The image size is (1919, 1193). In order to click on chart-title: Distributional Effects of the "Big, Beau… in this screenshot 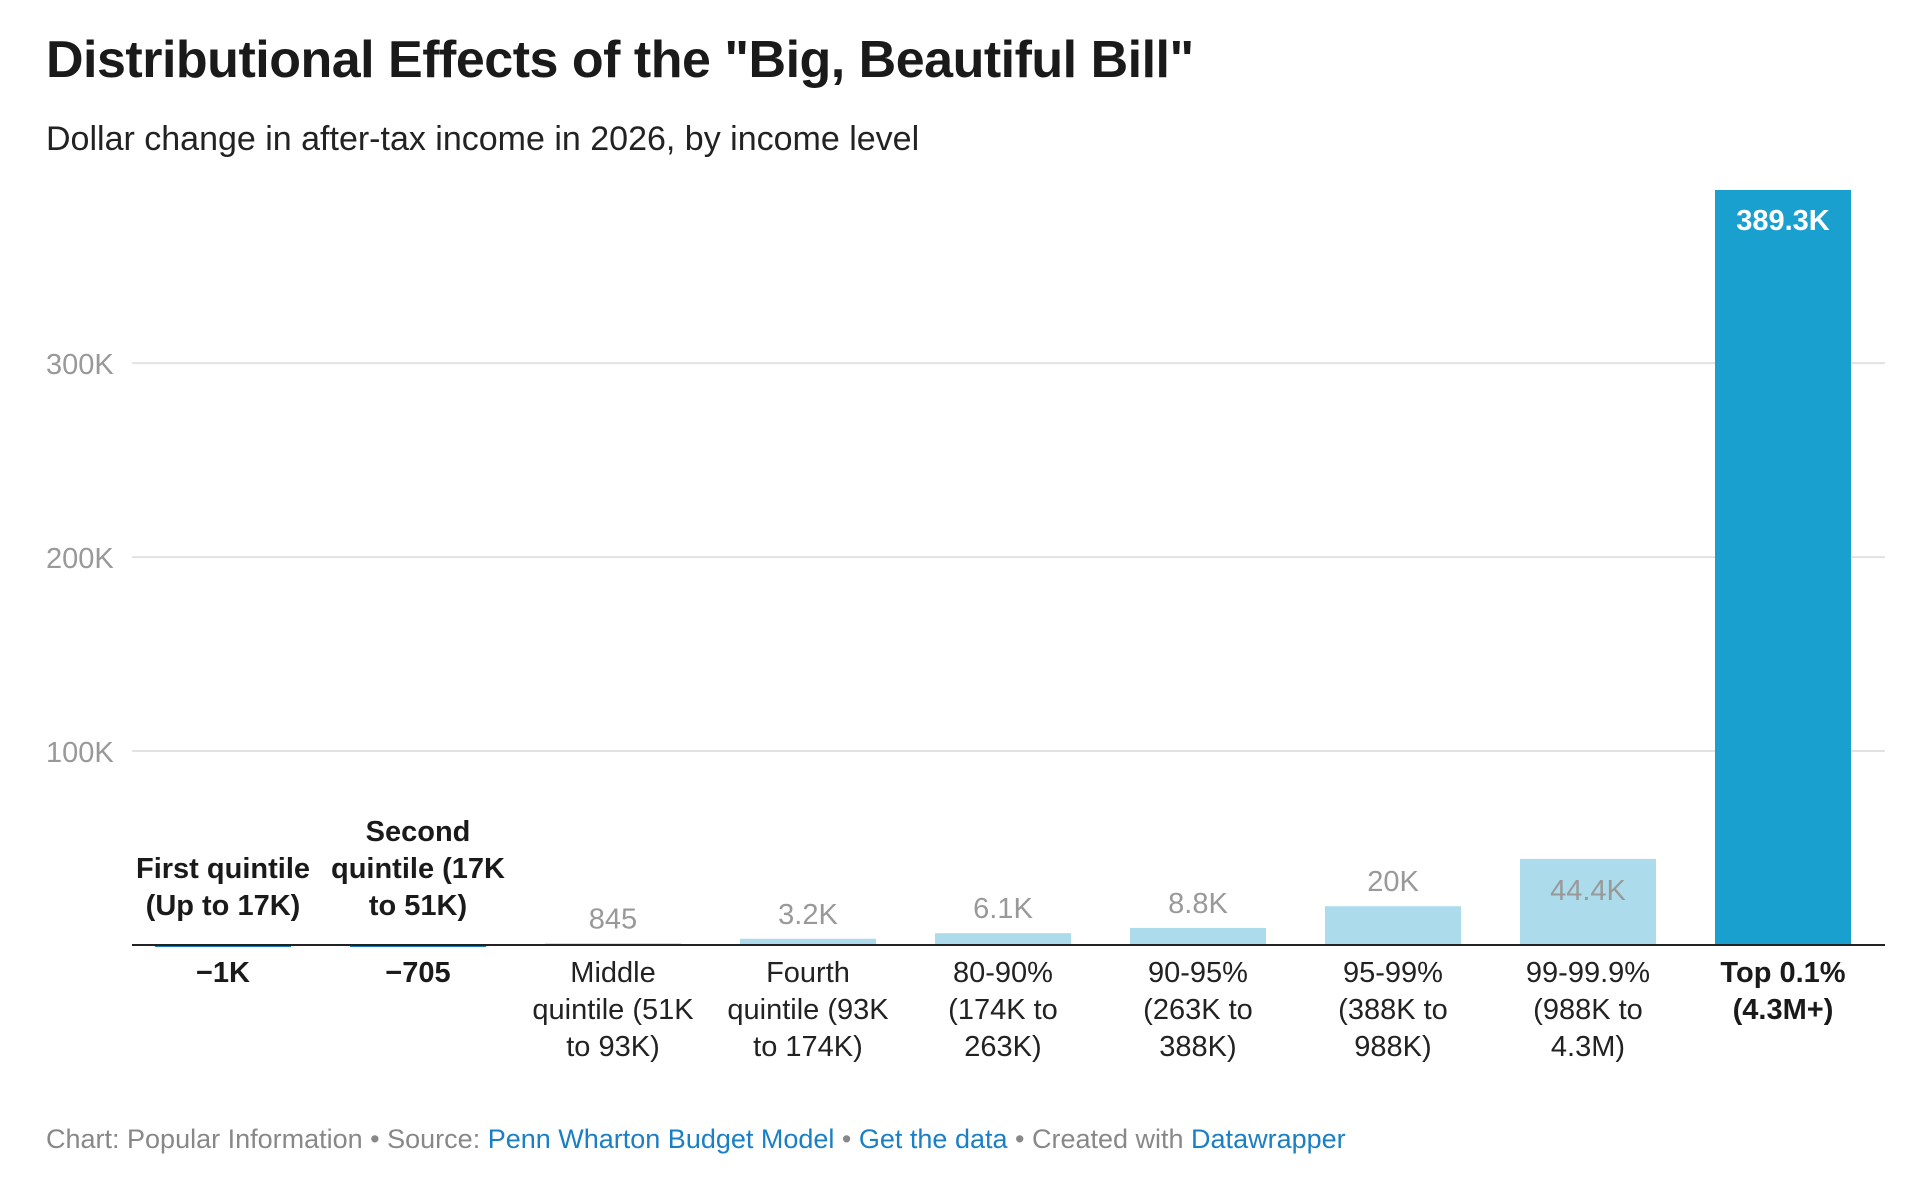, I will do `click(620, 60)`.